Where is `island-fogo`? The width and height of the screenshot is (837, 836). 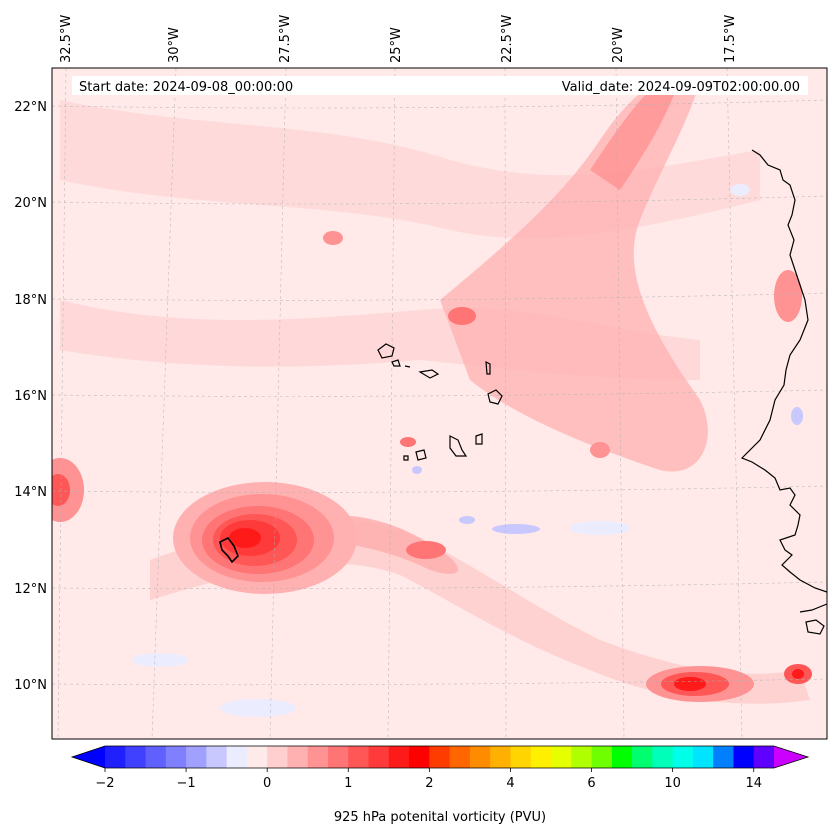
island-fogo is located at coordinates (421, 455).